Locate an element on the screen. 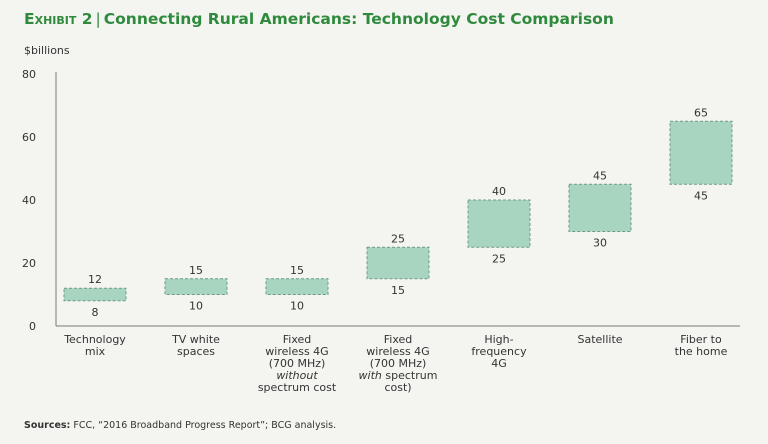  x-category-line: 4G is located at coordinates (499, 363).